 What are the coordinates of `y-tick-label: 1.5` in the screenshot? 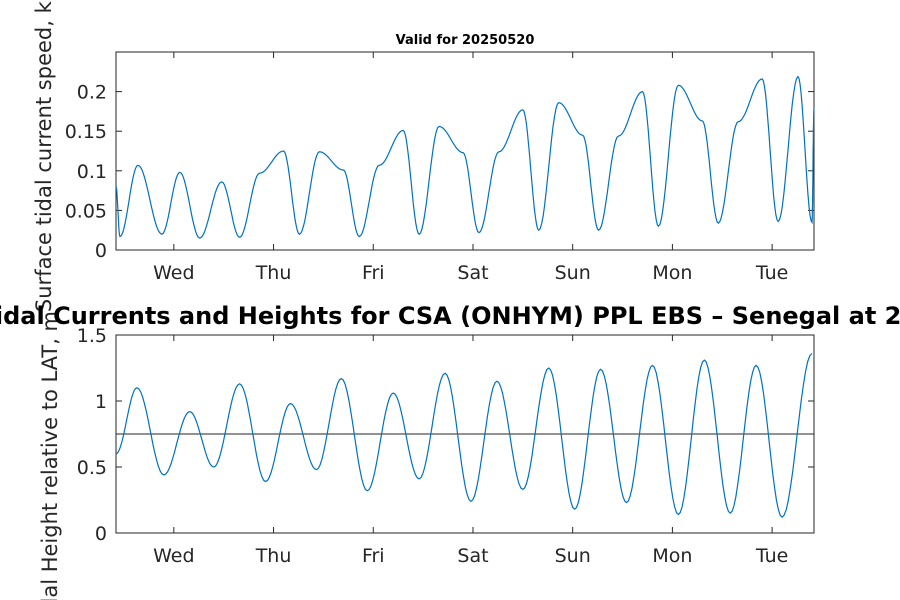 It's located at (92, 336).